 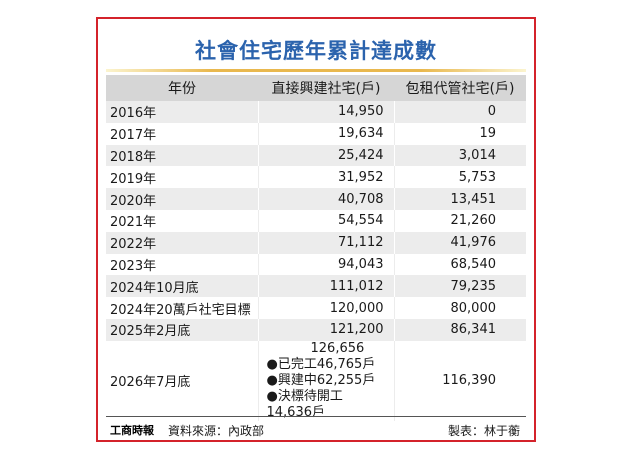 What do you see at coordinates (459, 177) in the screenshot?
I see `cell-rental: 5,753` at bounding box center [459, 177].